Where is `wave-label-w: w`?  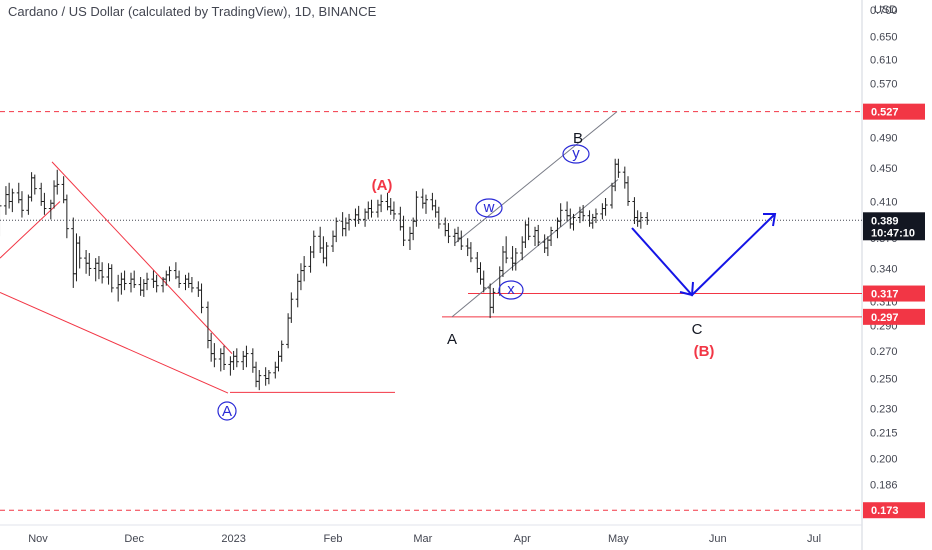 wave-label-w: w is located at coordinates (489, 207).